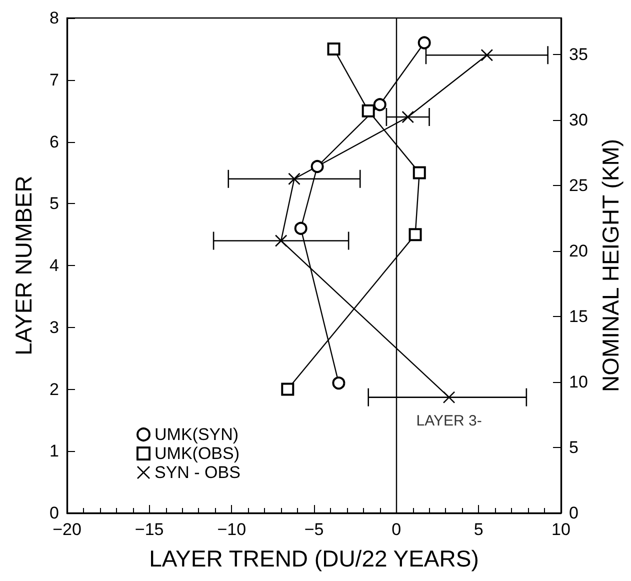  Describe the element at coordinates (314, 559) in the screenshot. I see `x-axis-title: LAYER TREND (DU/22 YEARS)` at that location.